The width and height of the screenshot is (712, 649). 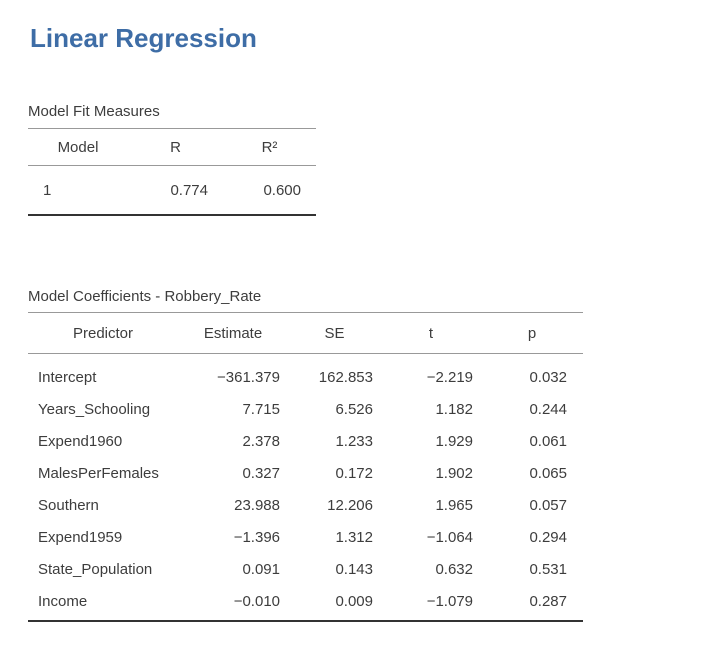 What do you see at coordinates (305, 441) in the screenshot?
I see `table-row: Expend1960 2.378 1.233 1.929 0.061` at bounding box center [305, 441].